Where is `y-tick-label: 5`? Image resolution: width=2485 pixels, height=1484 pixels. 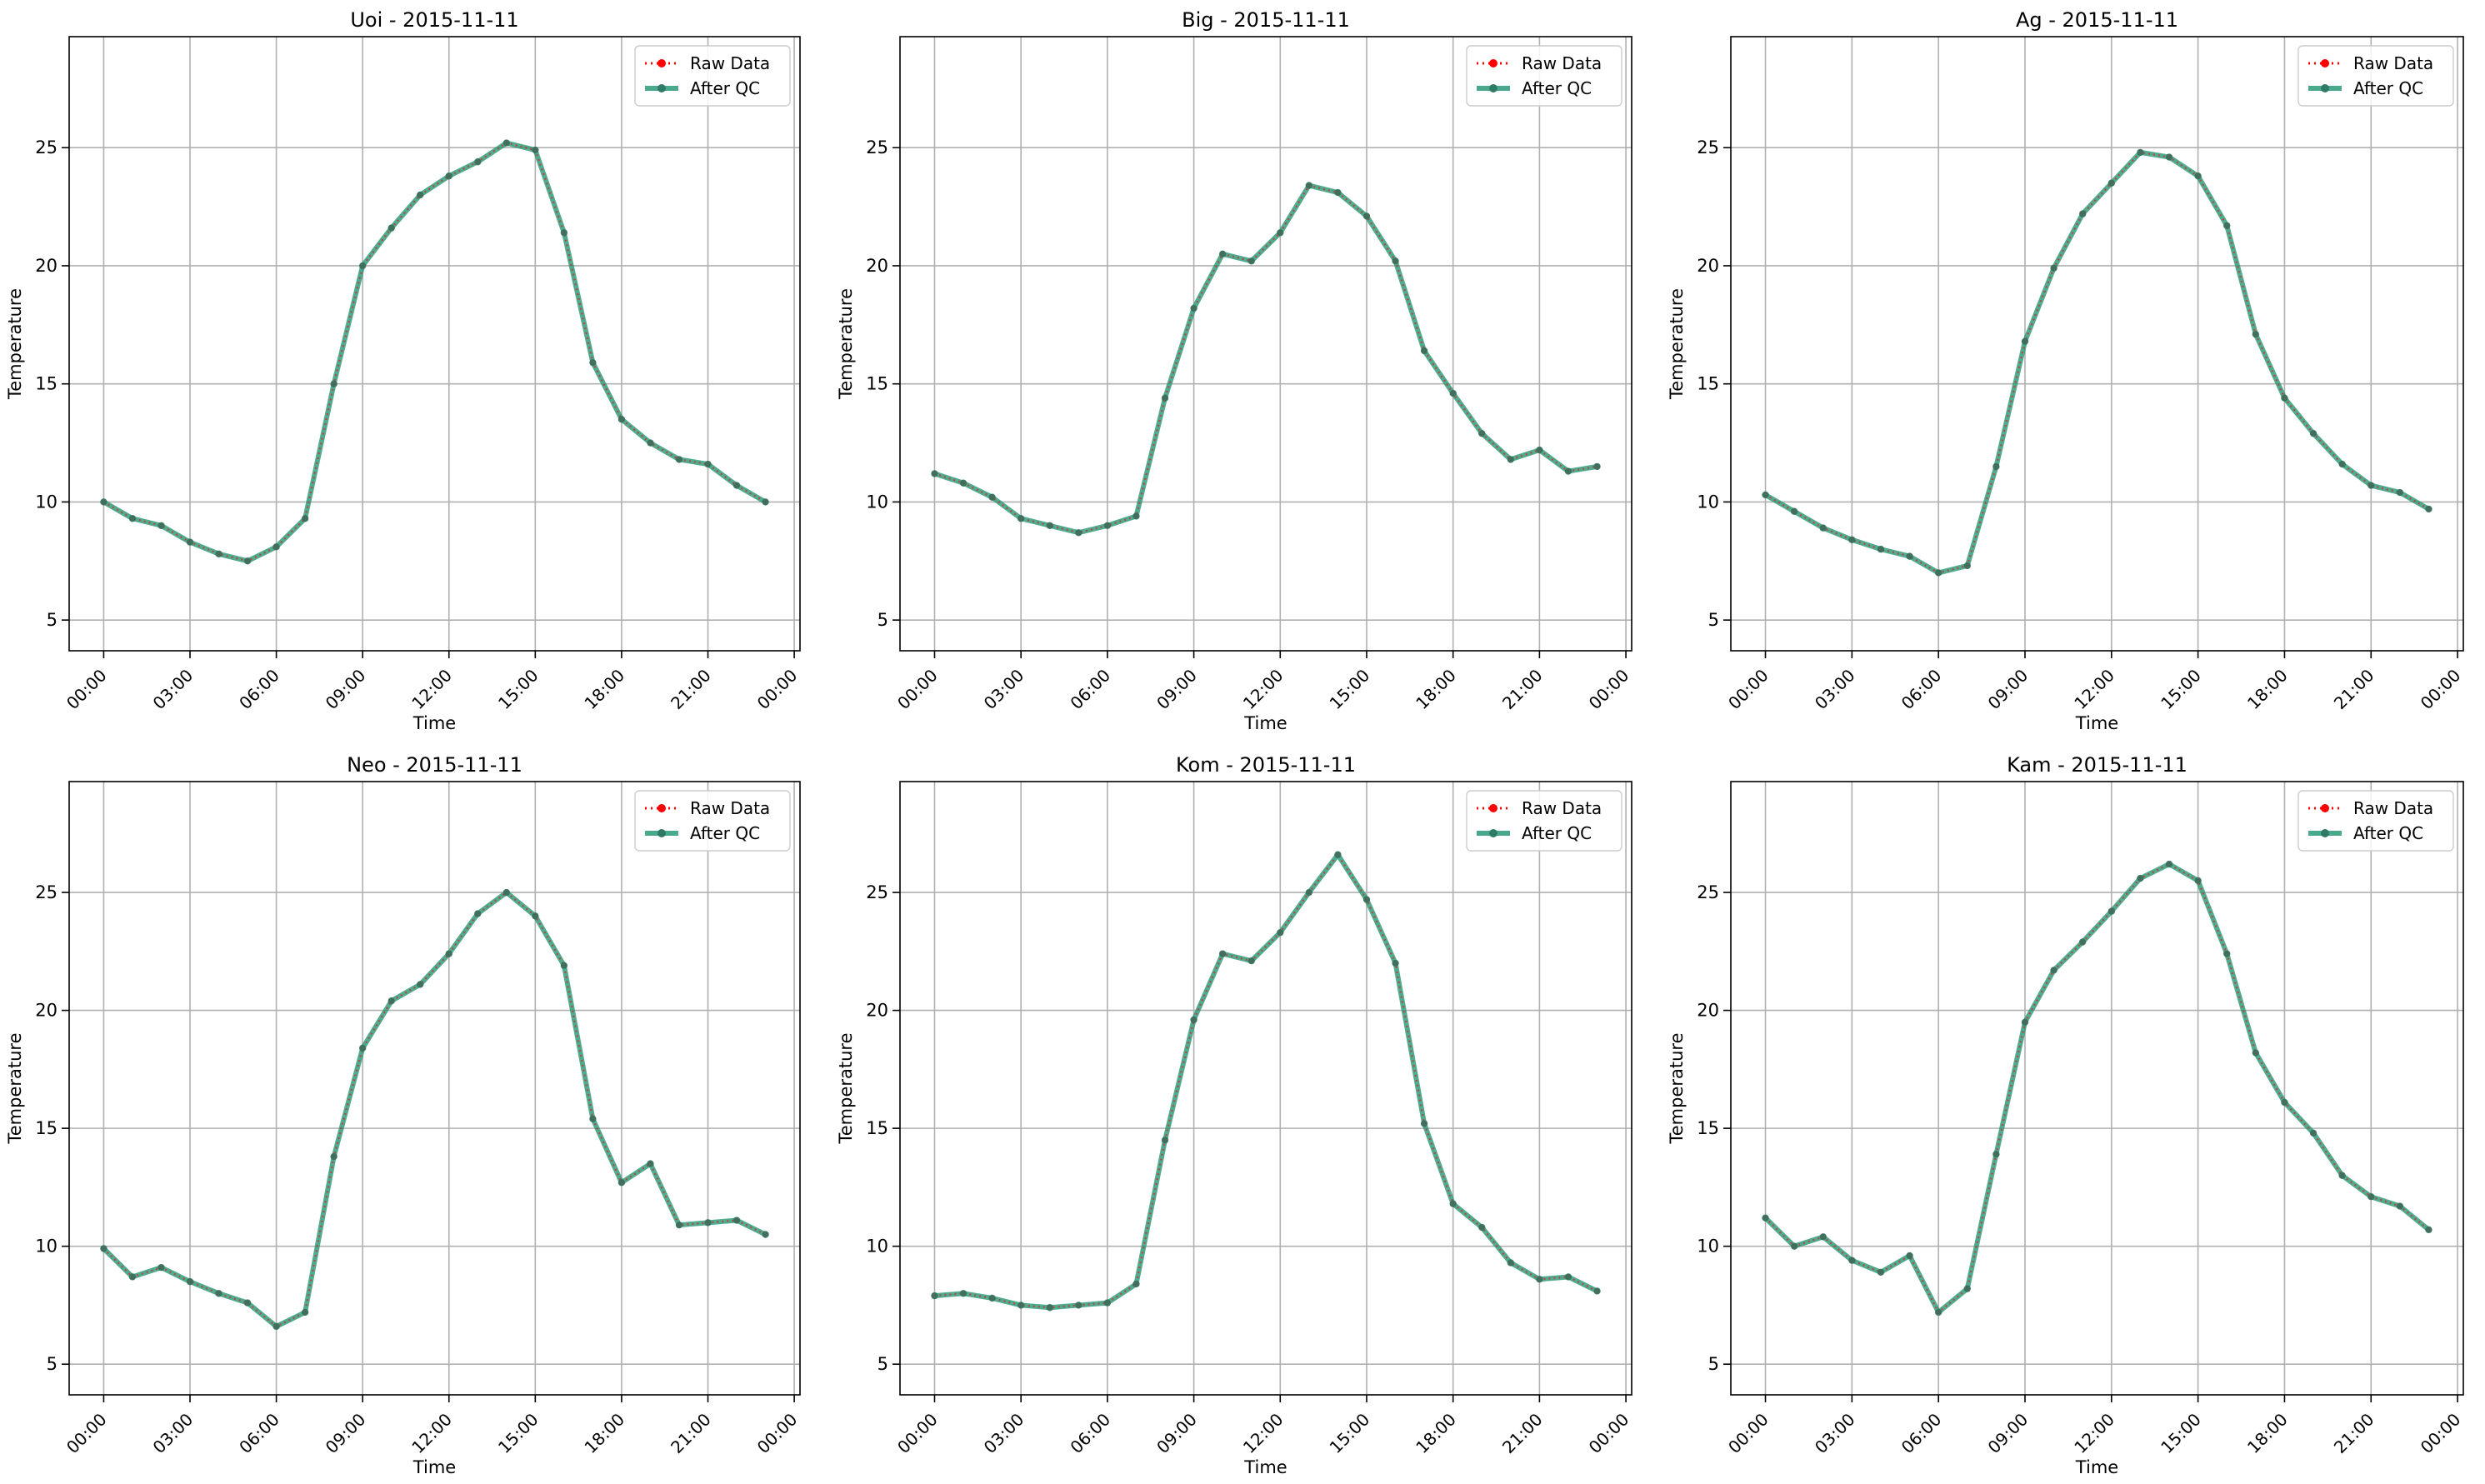
y-tick-label: 5 is located at coordinates (52, 620).